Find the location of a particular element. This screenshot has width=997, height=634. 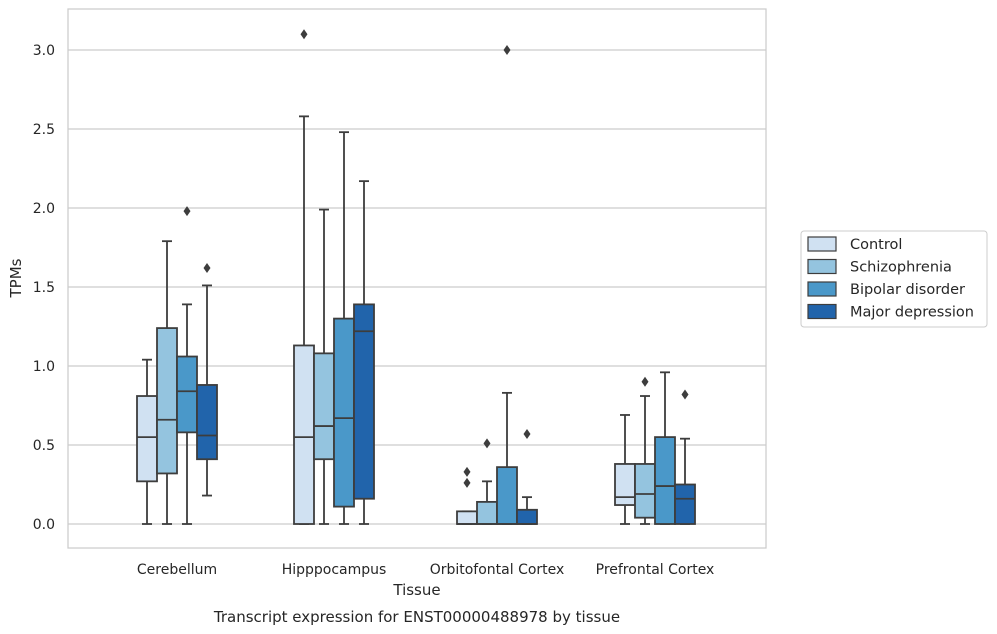

y-tick-label: 1.5 is located at coordinates (44, 288).